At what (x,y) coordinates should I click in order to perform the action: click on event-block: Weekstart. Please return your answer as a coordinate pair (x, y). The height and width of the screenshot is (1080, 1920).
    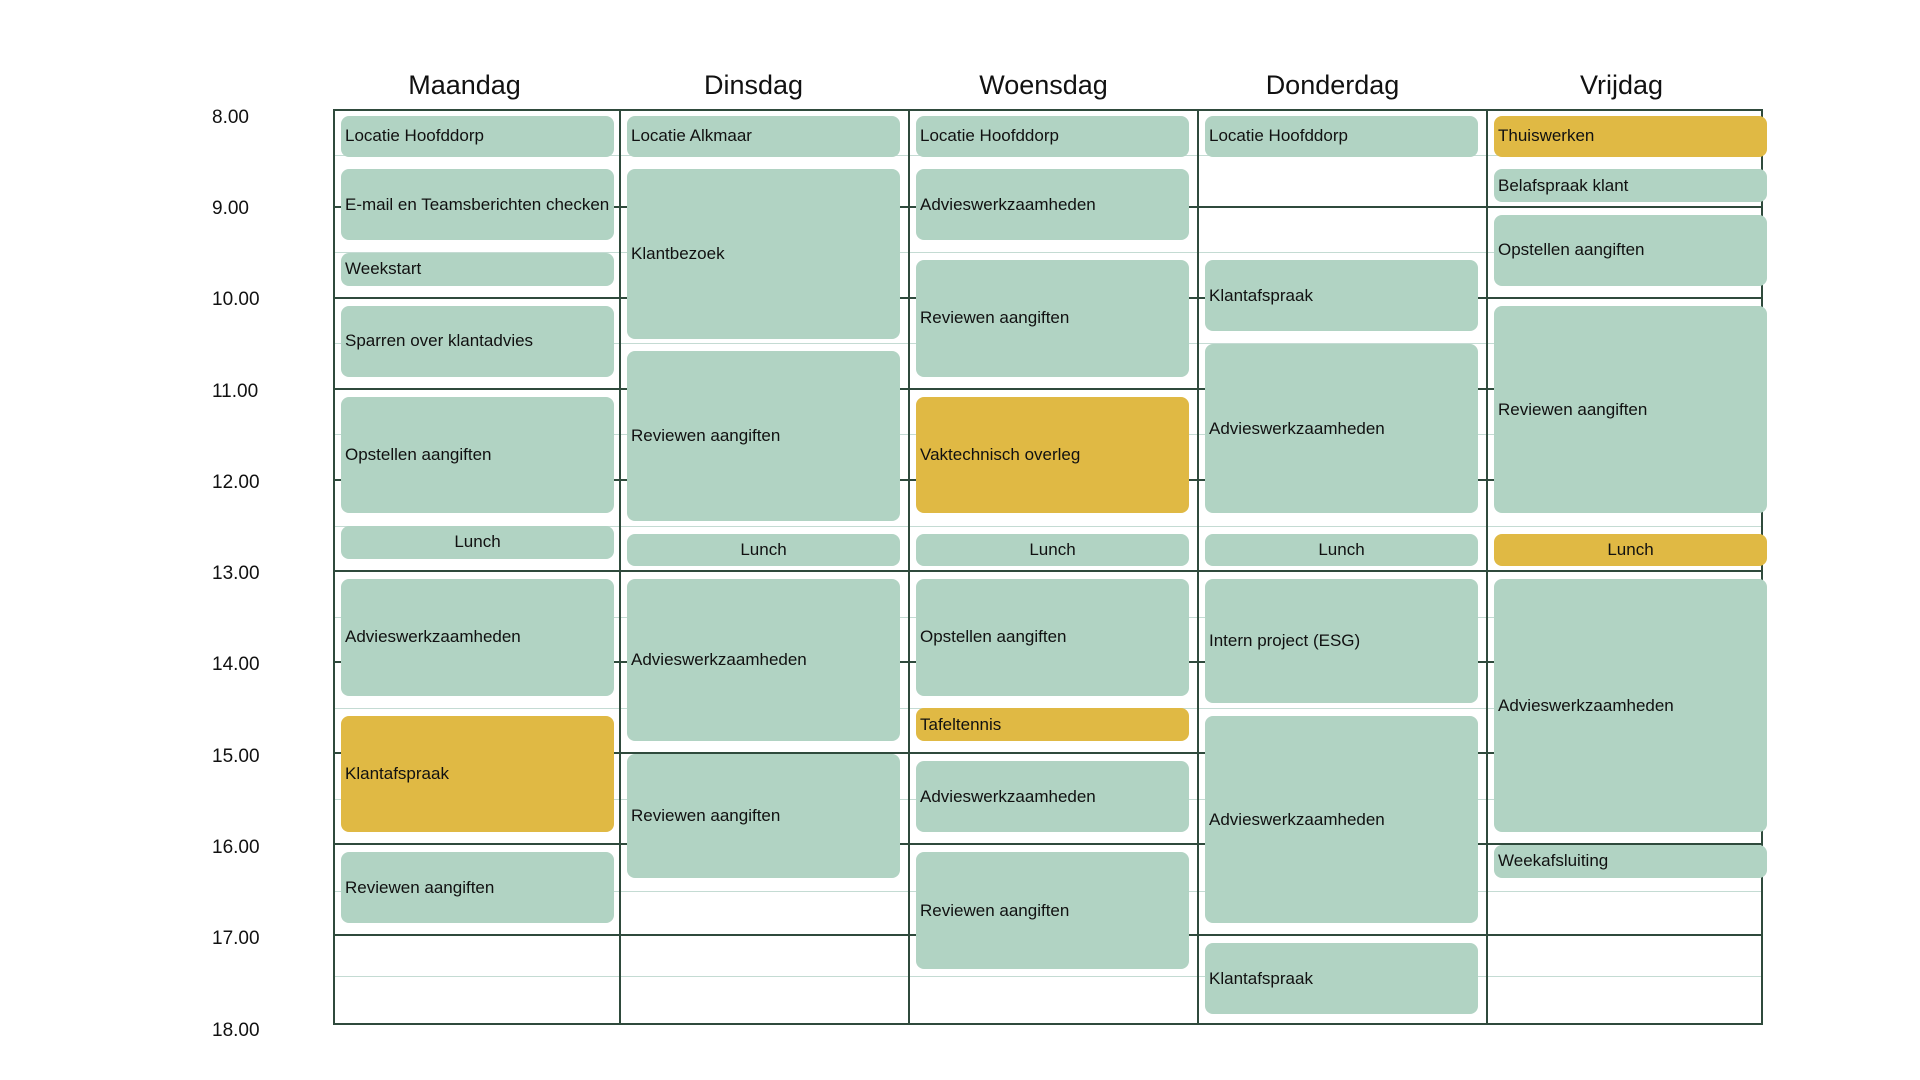
    Looking at the image, I should click on (477, 269).